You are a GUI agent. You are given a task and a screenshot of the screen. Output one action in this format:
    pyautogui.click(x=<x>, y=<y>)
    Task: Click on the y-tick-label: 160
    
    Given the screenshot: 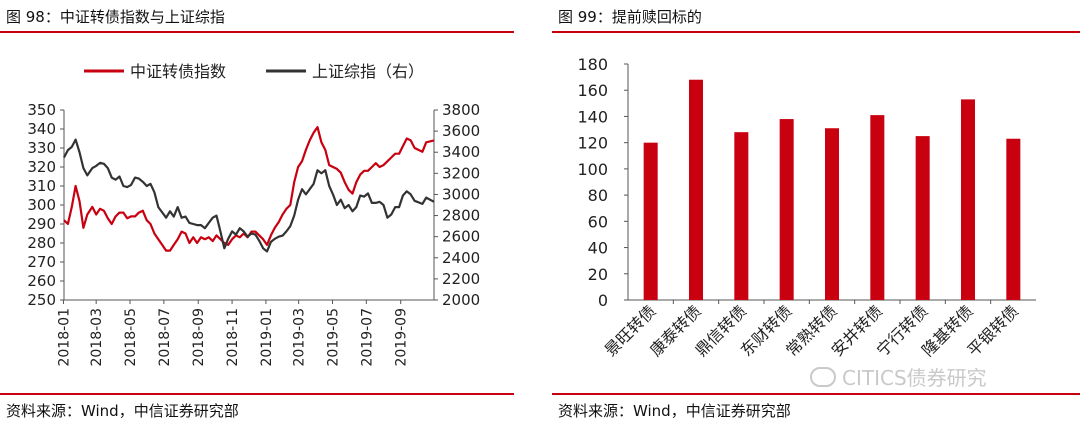 What is the action you would take?
    pyautogui.click(x=592, y=90)
    